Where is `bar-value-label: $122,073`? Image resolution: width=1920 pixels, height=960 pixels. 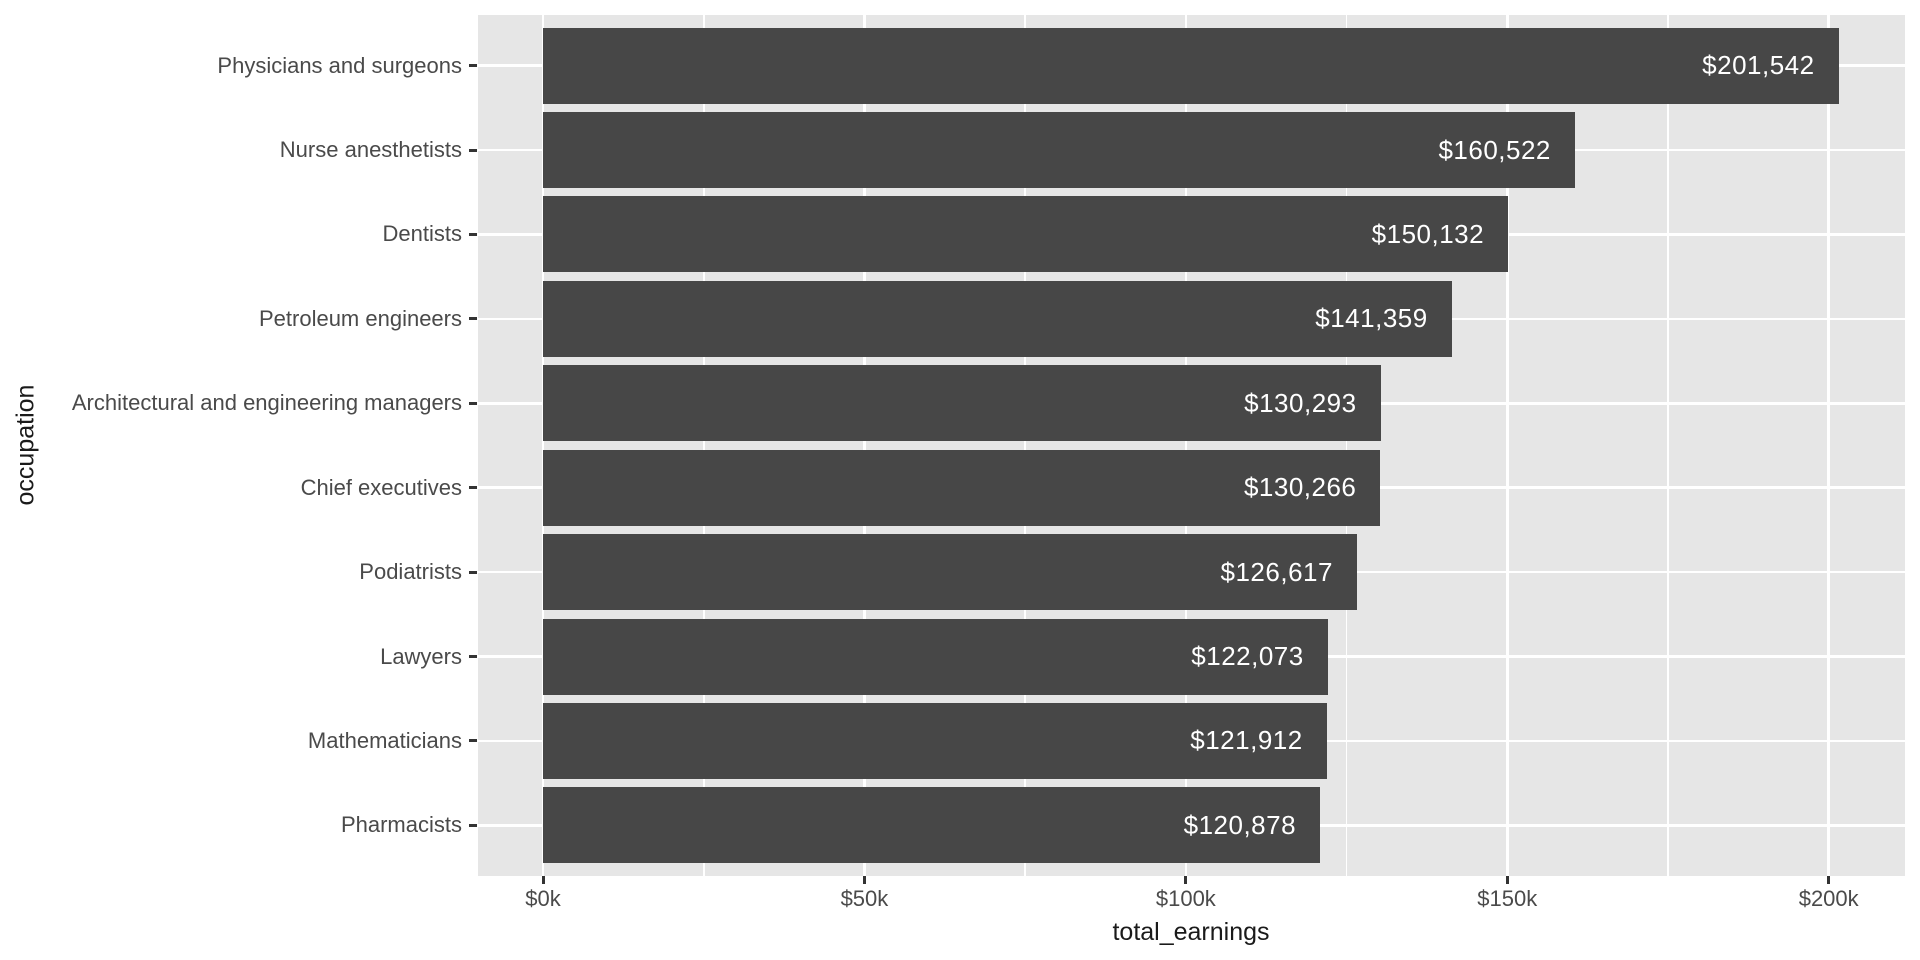 bar-value-label: $122,073 is located at coordinates (1247, 656).